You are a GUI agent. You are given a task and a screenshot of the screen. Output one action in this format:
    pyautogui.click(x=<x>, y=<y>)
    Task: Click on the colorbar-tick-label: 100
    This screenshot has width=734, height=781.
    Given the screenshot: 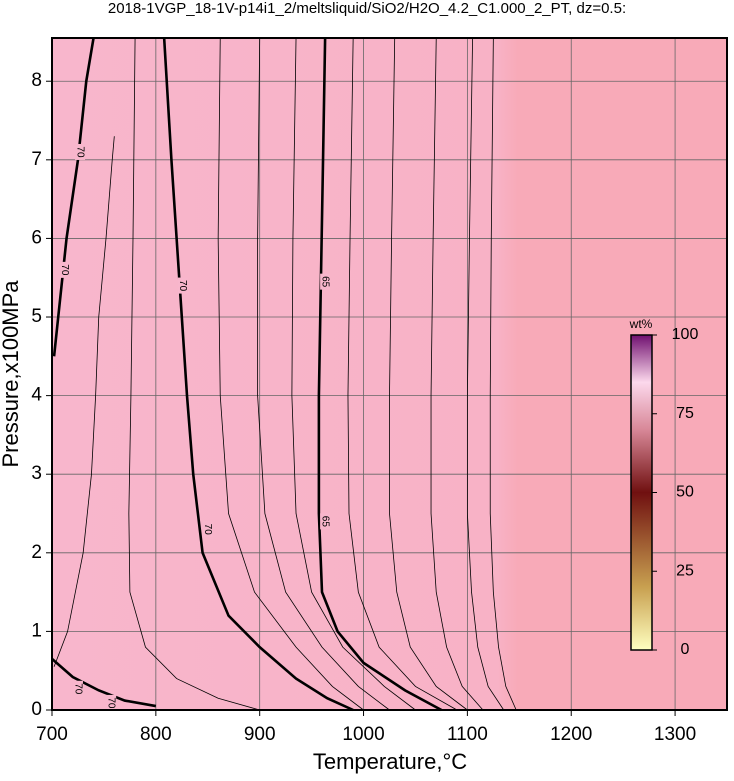 What is the action you would take?
    pyautogui.click(x=685, y=334)
    